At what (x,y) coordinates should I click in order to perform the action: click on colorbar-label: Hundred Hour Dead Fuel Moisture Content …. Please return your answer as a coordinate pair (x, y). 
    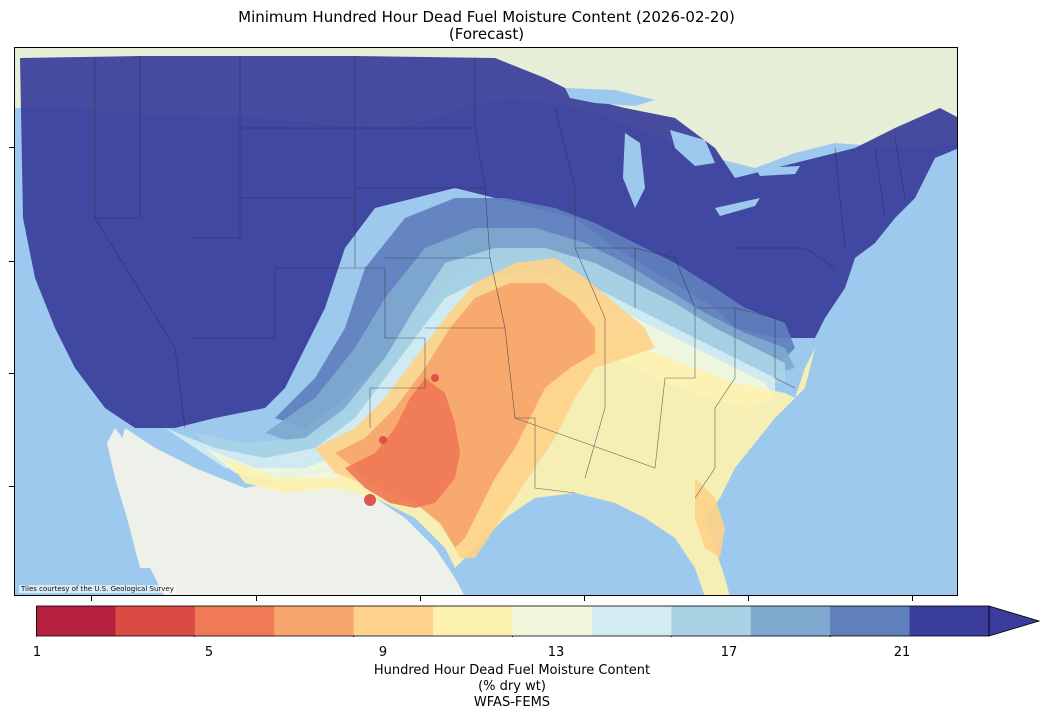
    Looking at the image, I should click on (512, 687).